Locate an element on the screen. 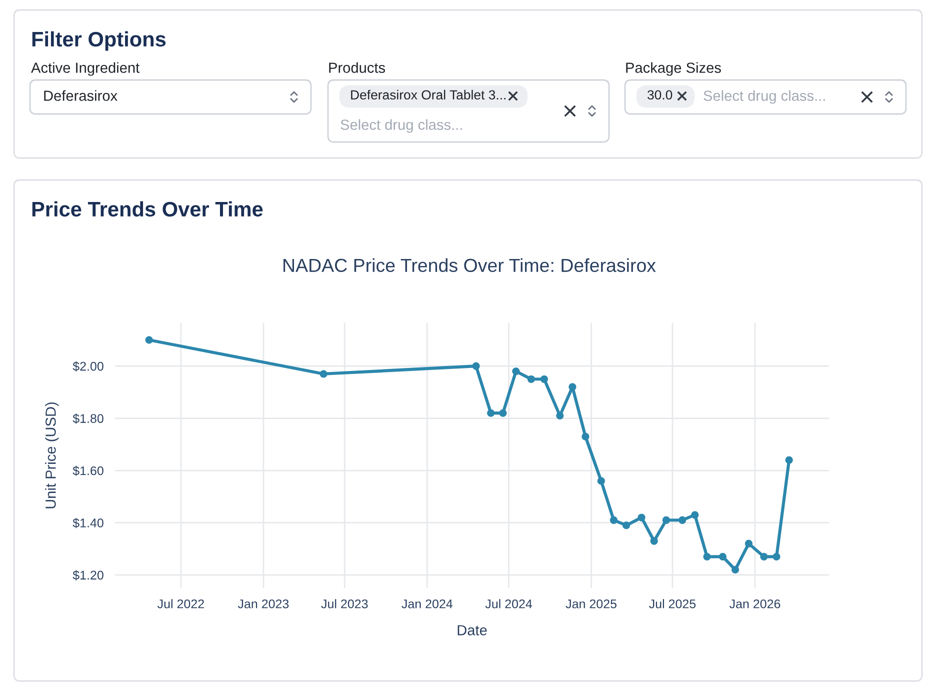 This screenshot has width=936, height=691. y-tick-label: $1.80 is located at coordinates (88, 419).